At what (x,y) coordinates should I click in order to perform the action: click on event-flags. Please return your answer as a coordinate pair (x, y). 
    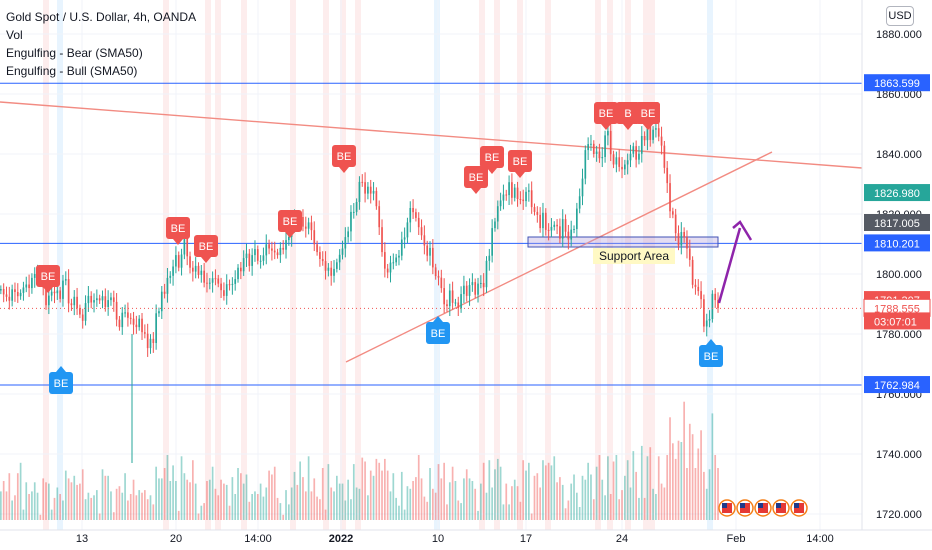
    Looking at the image, I should click on (763, 508).